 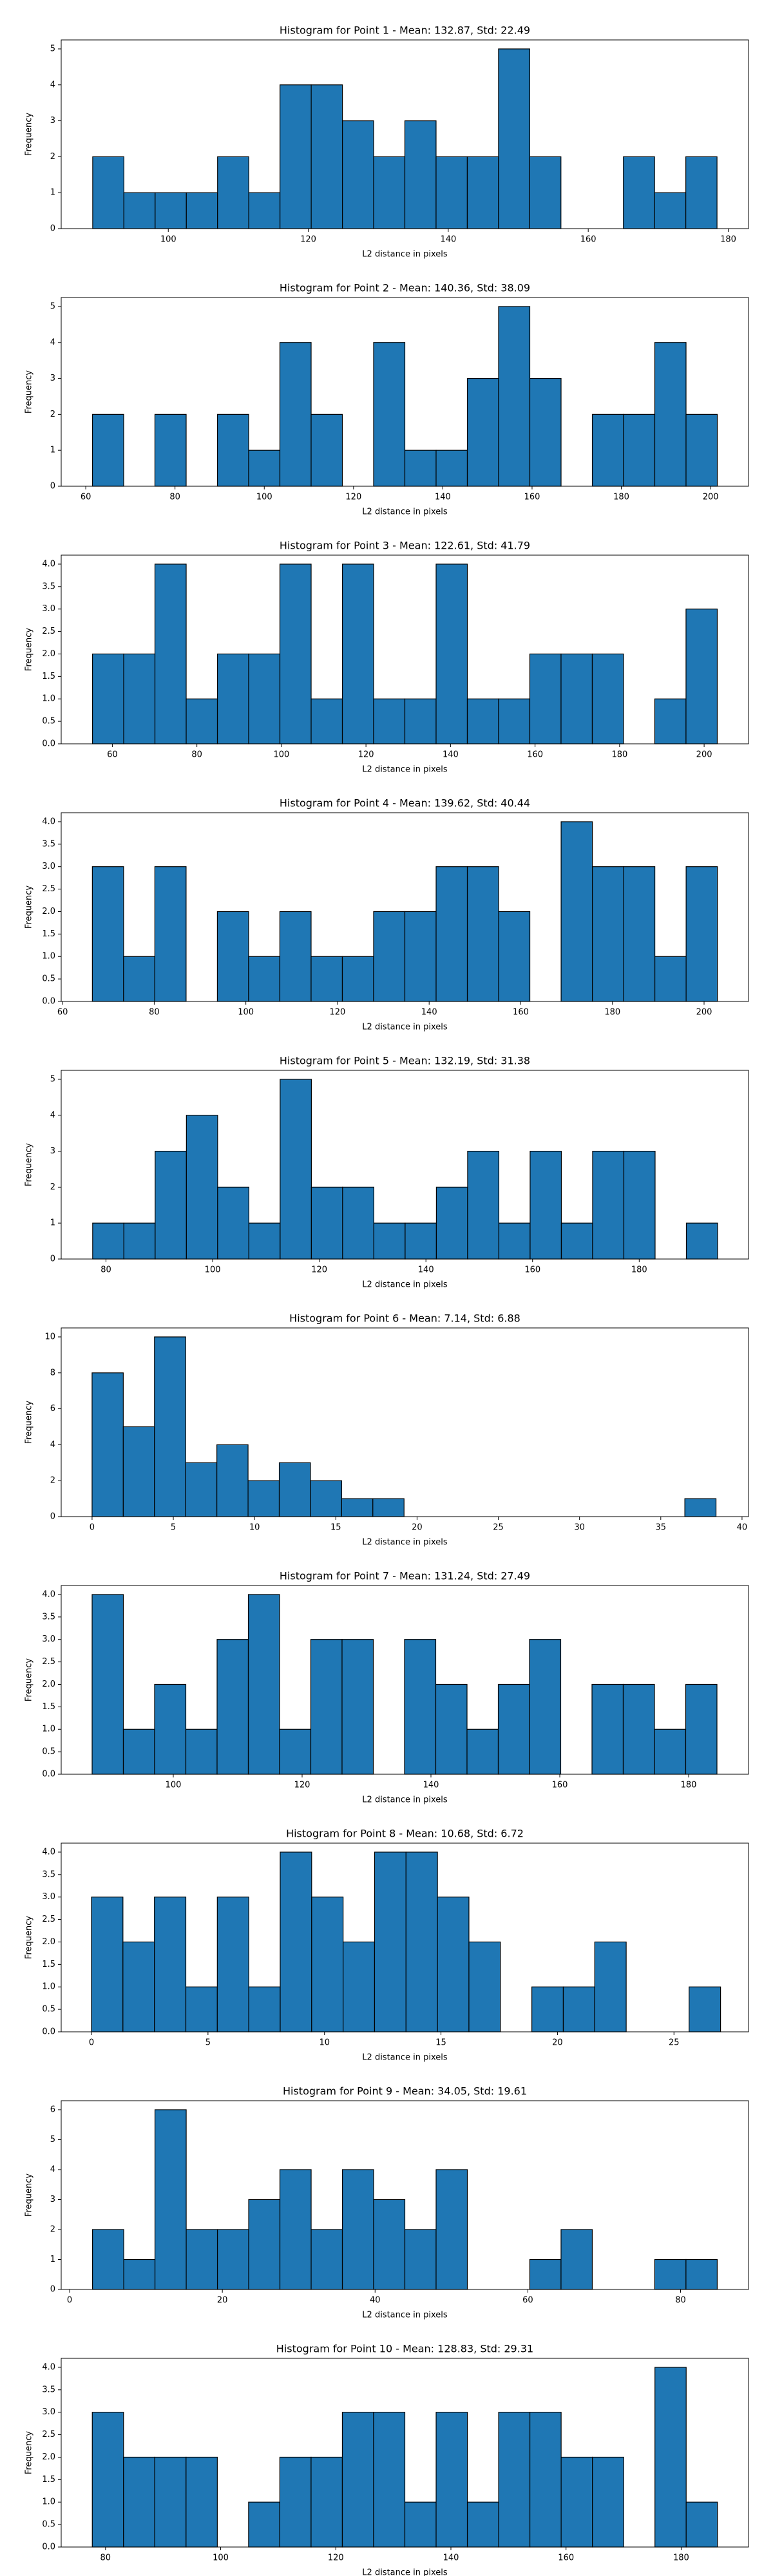 I want to click on x-tick-label: 20, so click(x=557, y=2043).